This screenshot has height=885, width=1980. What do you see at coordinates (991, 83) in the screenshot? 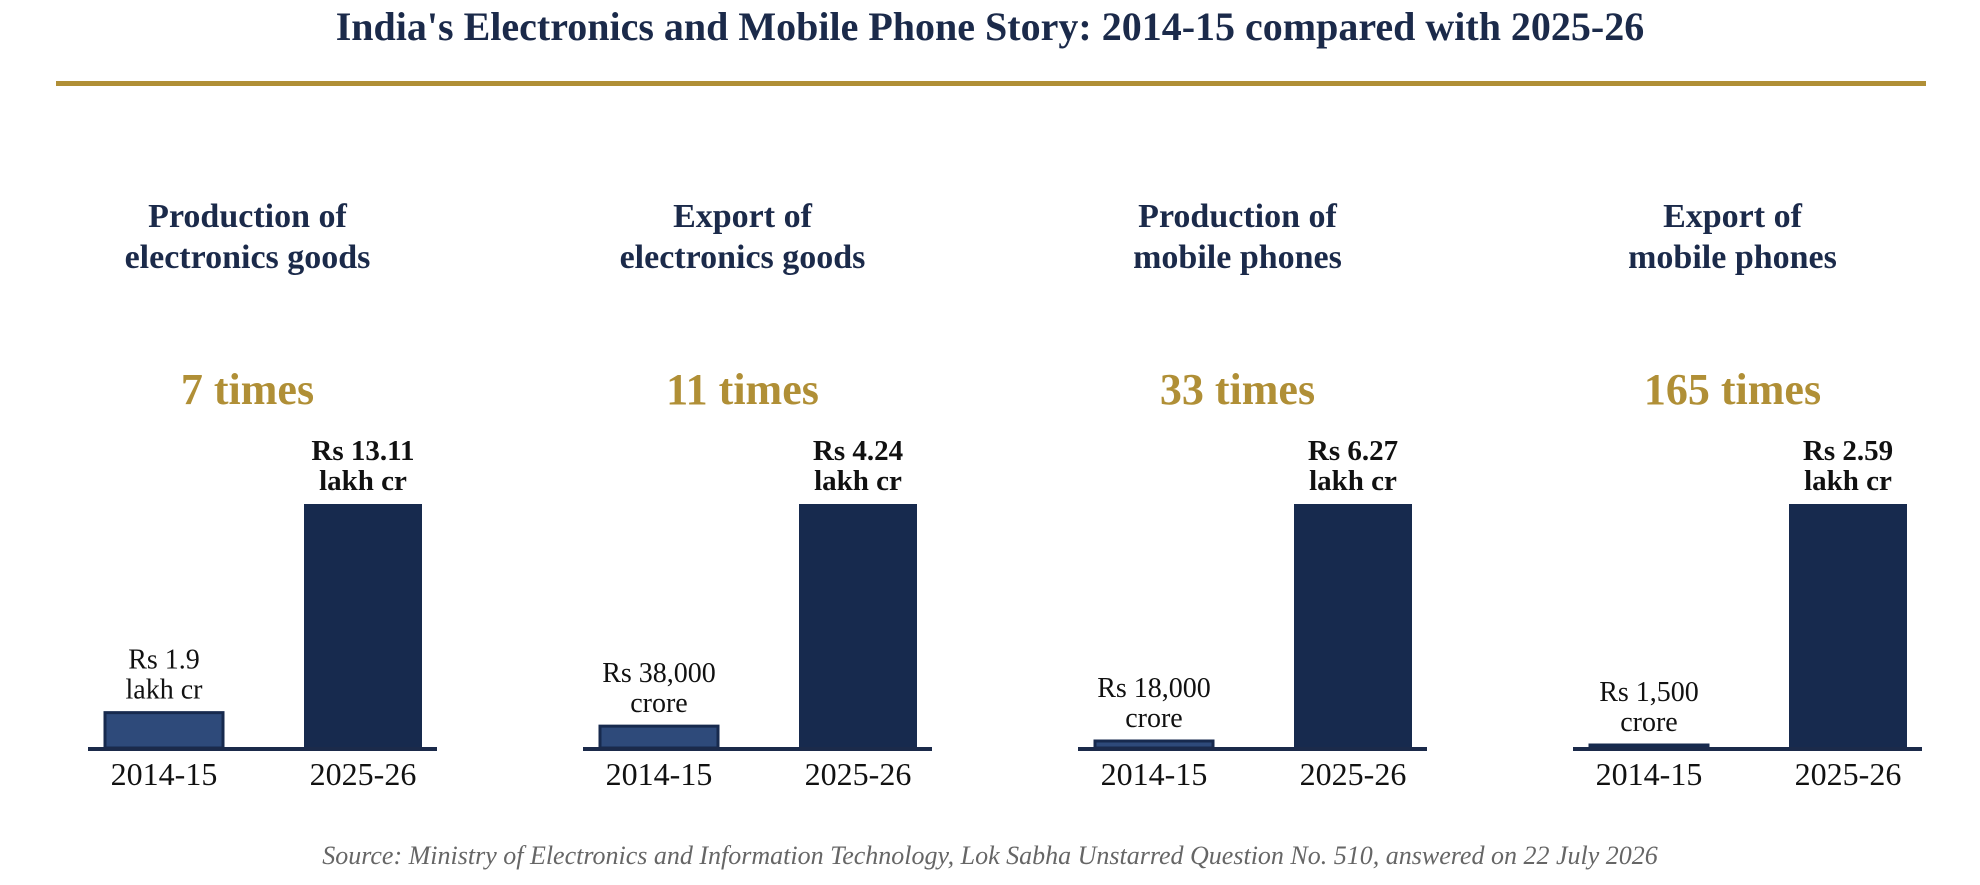
I see `title-rule` at bounding box center [991, 83].